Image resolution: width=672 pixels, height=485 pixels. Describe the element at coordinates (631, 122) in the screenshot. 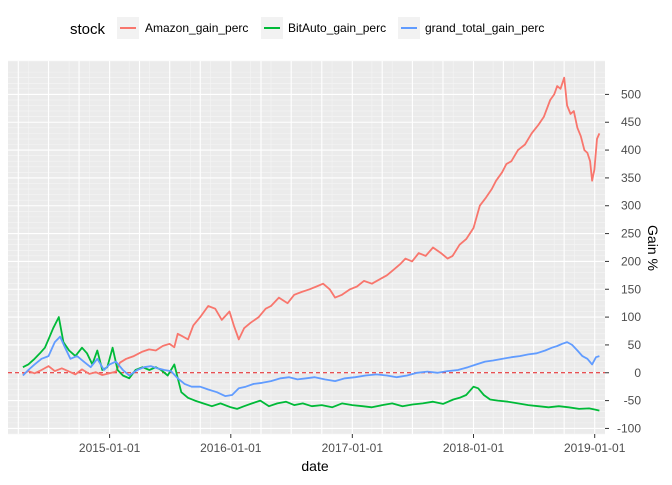

I see `y-tick-label: 450` at that location.